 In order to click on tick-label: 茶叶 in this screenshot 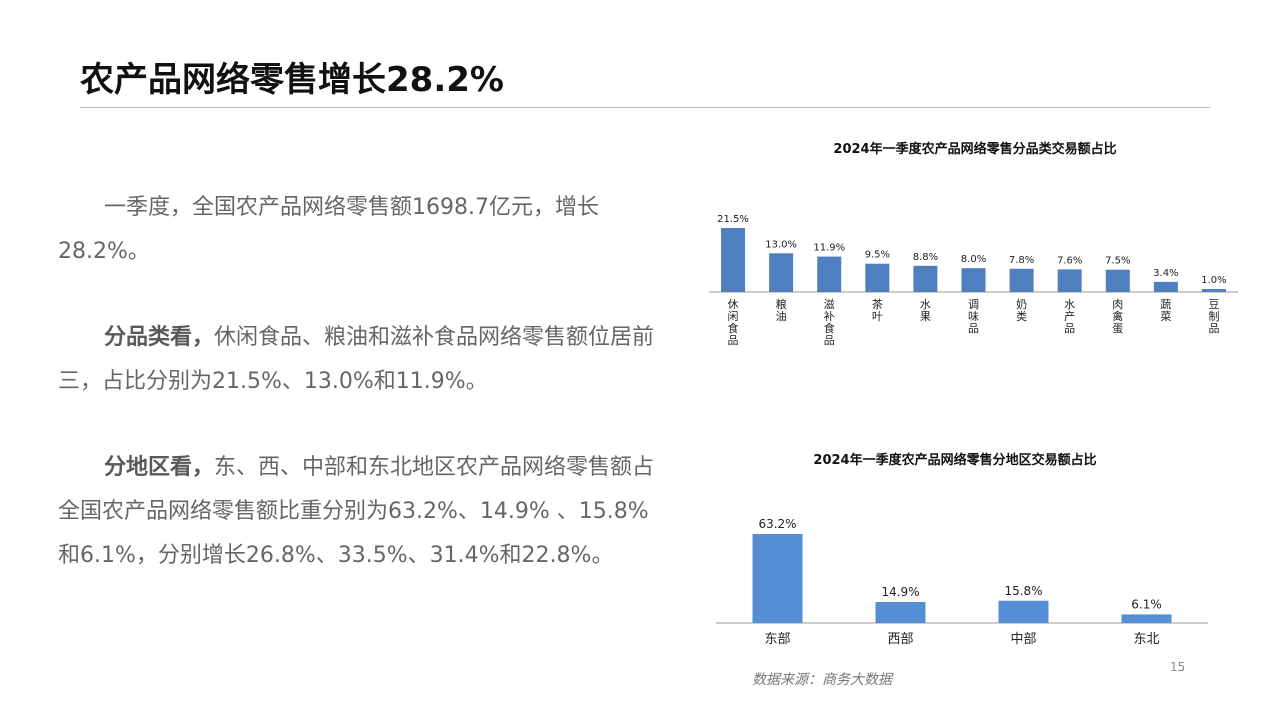, I will do `click(877, 310)`.